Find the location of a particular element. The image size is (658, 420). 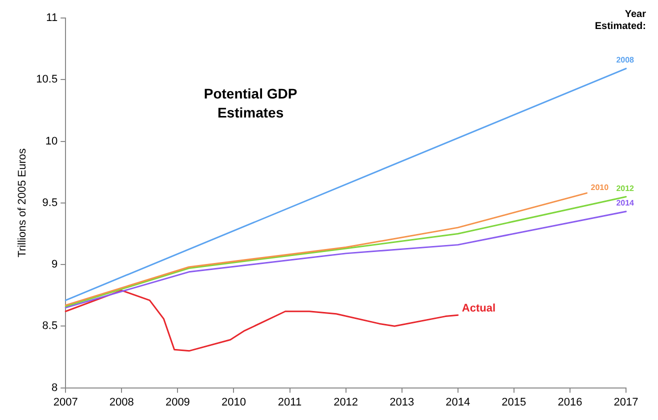

x-tick-label: 2015 is located at coordinates (514, 402).